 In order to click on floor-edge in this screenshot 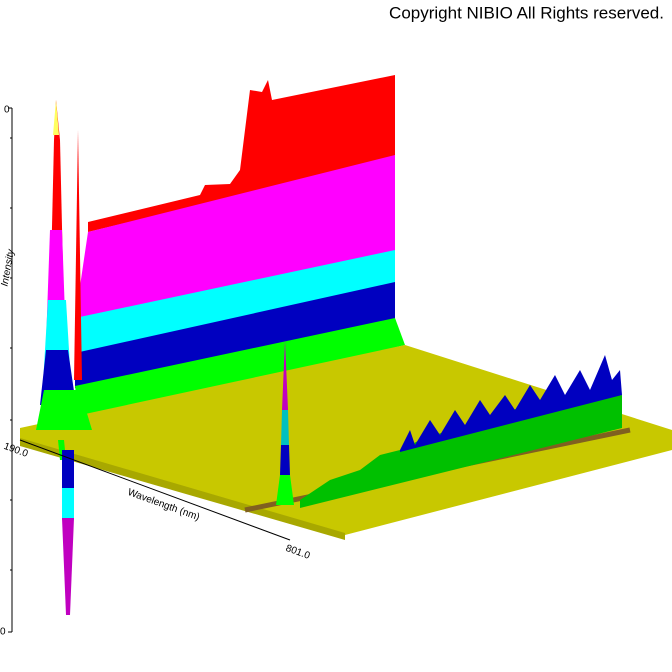, I will do `click(182, 489)`.